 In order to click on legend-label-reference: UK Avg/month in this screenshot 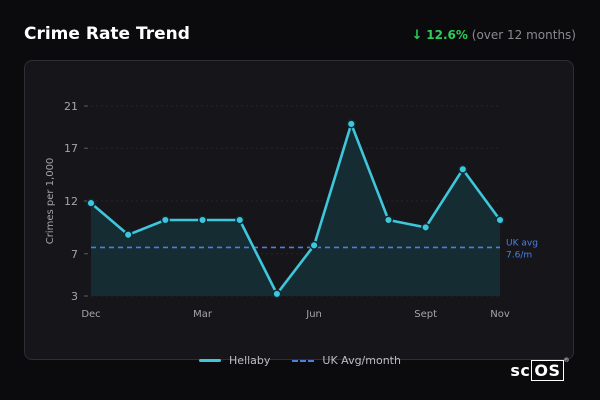, I will do `click(361, 360)`.